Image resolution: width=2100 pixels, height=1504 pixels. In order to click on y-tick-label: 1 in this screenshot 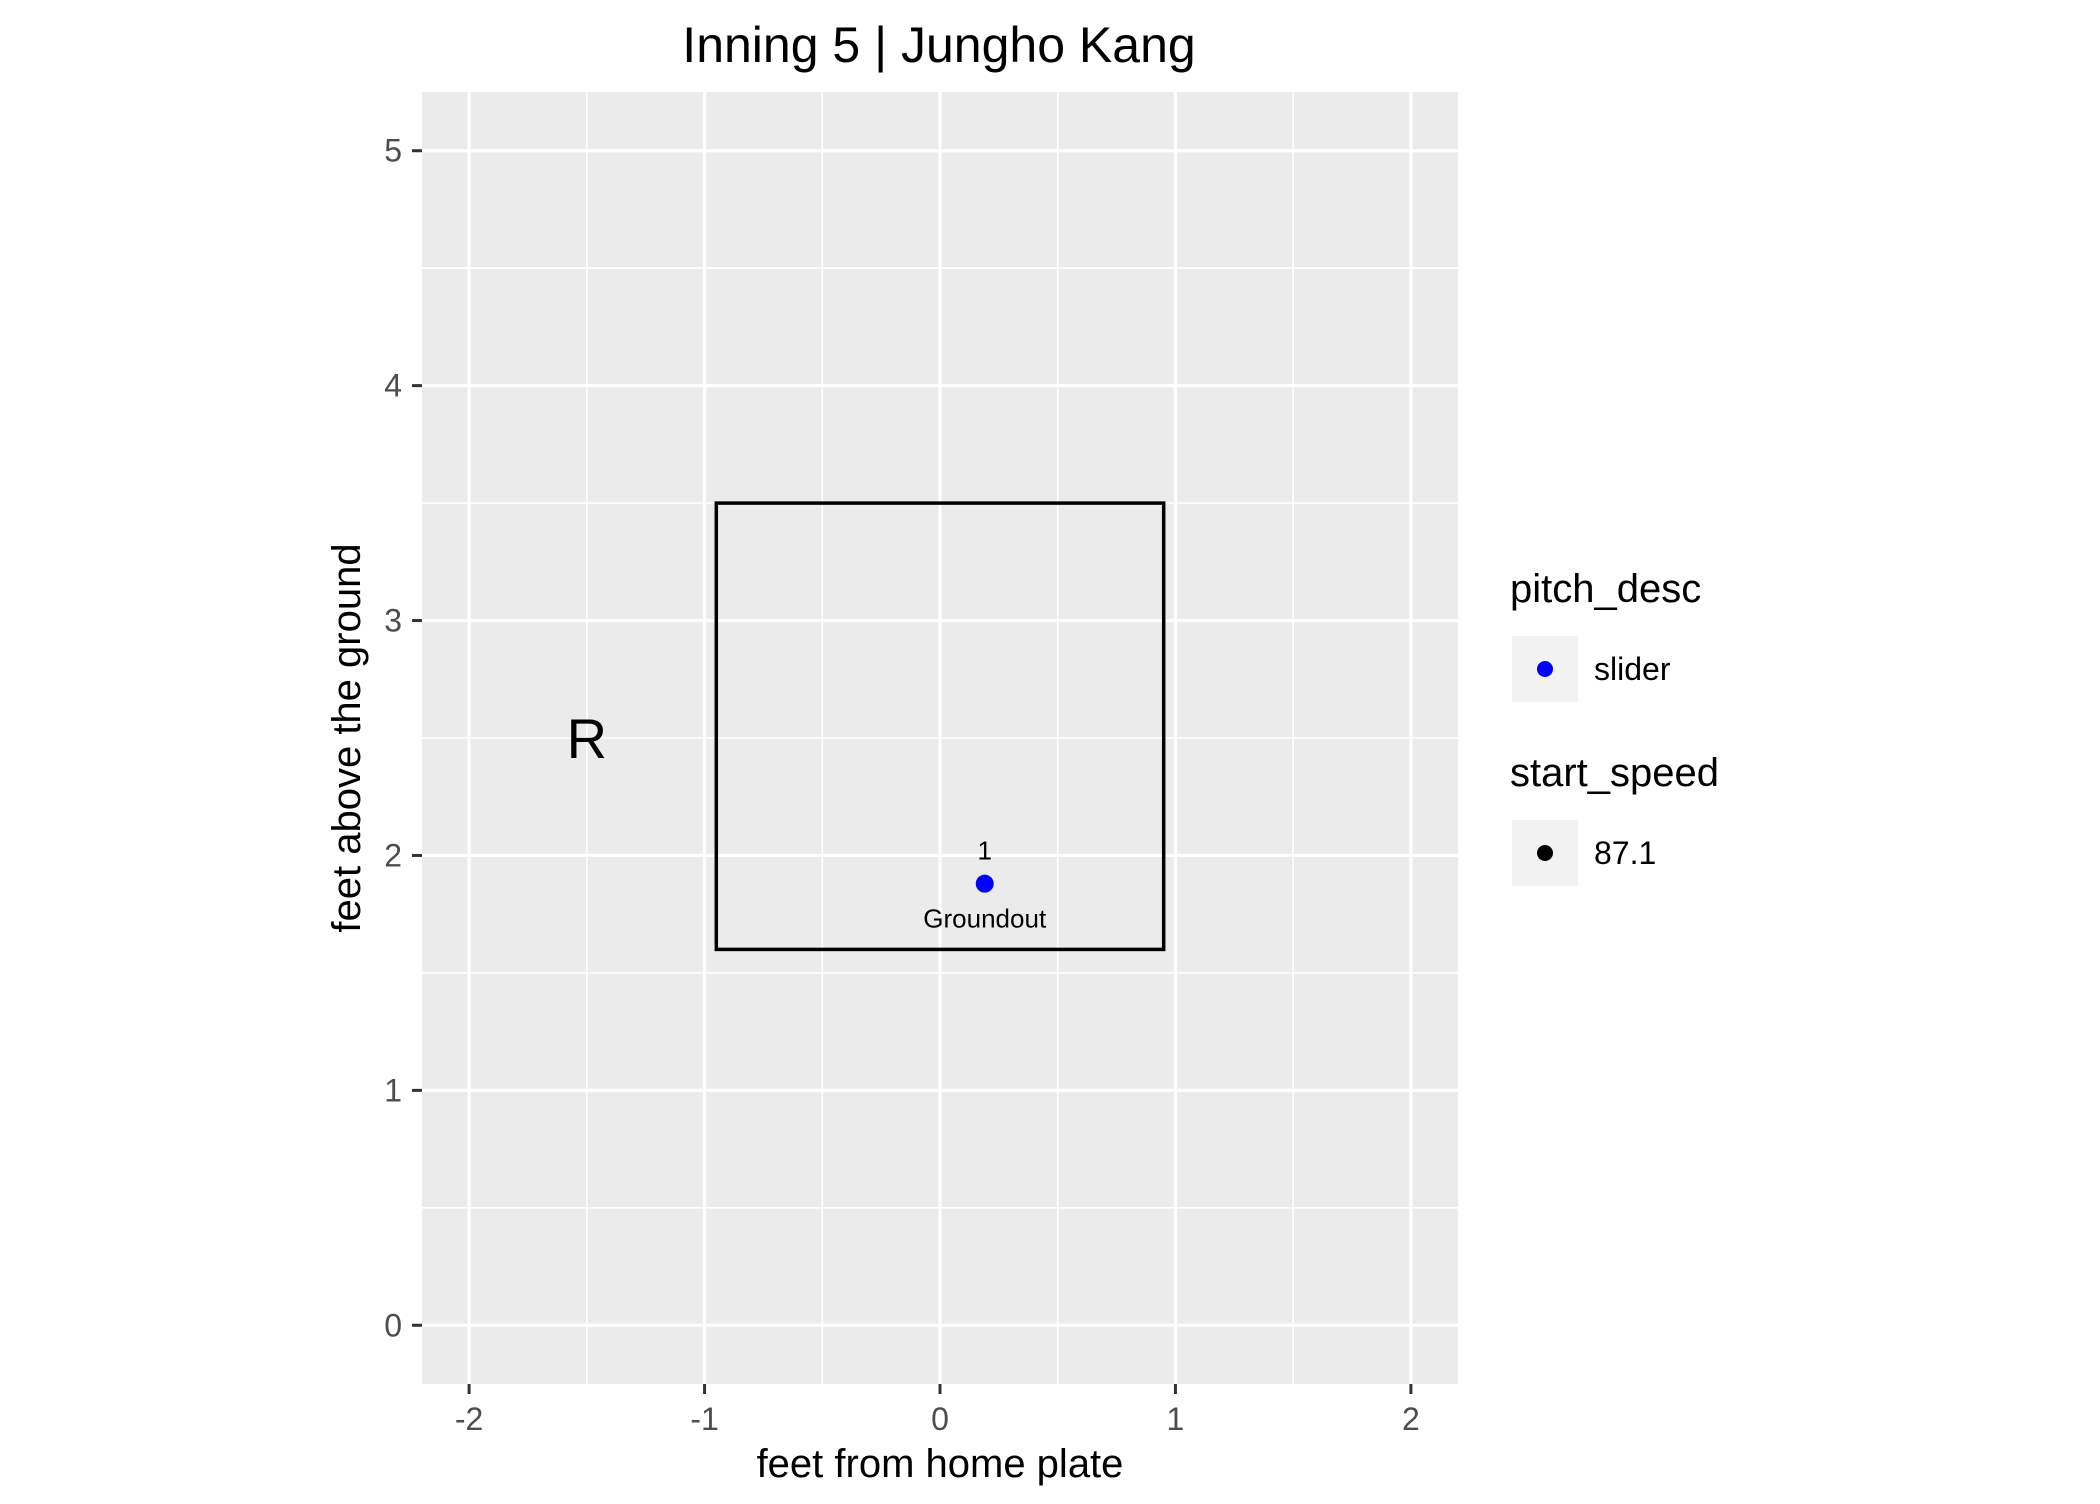, I will do `click(393, 1090)`.